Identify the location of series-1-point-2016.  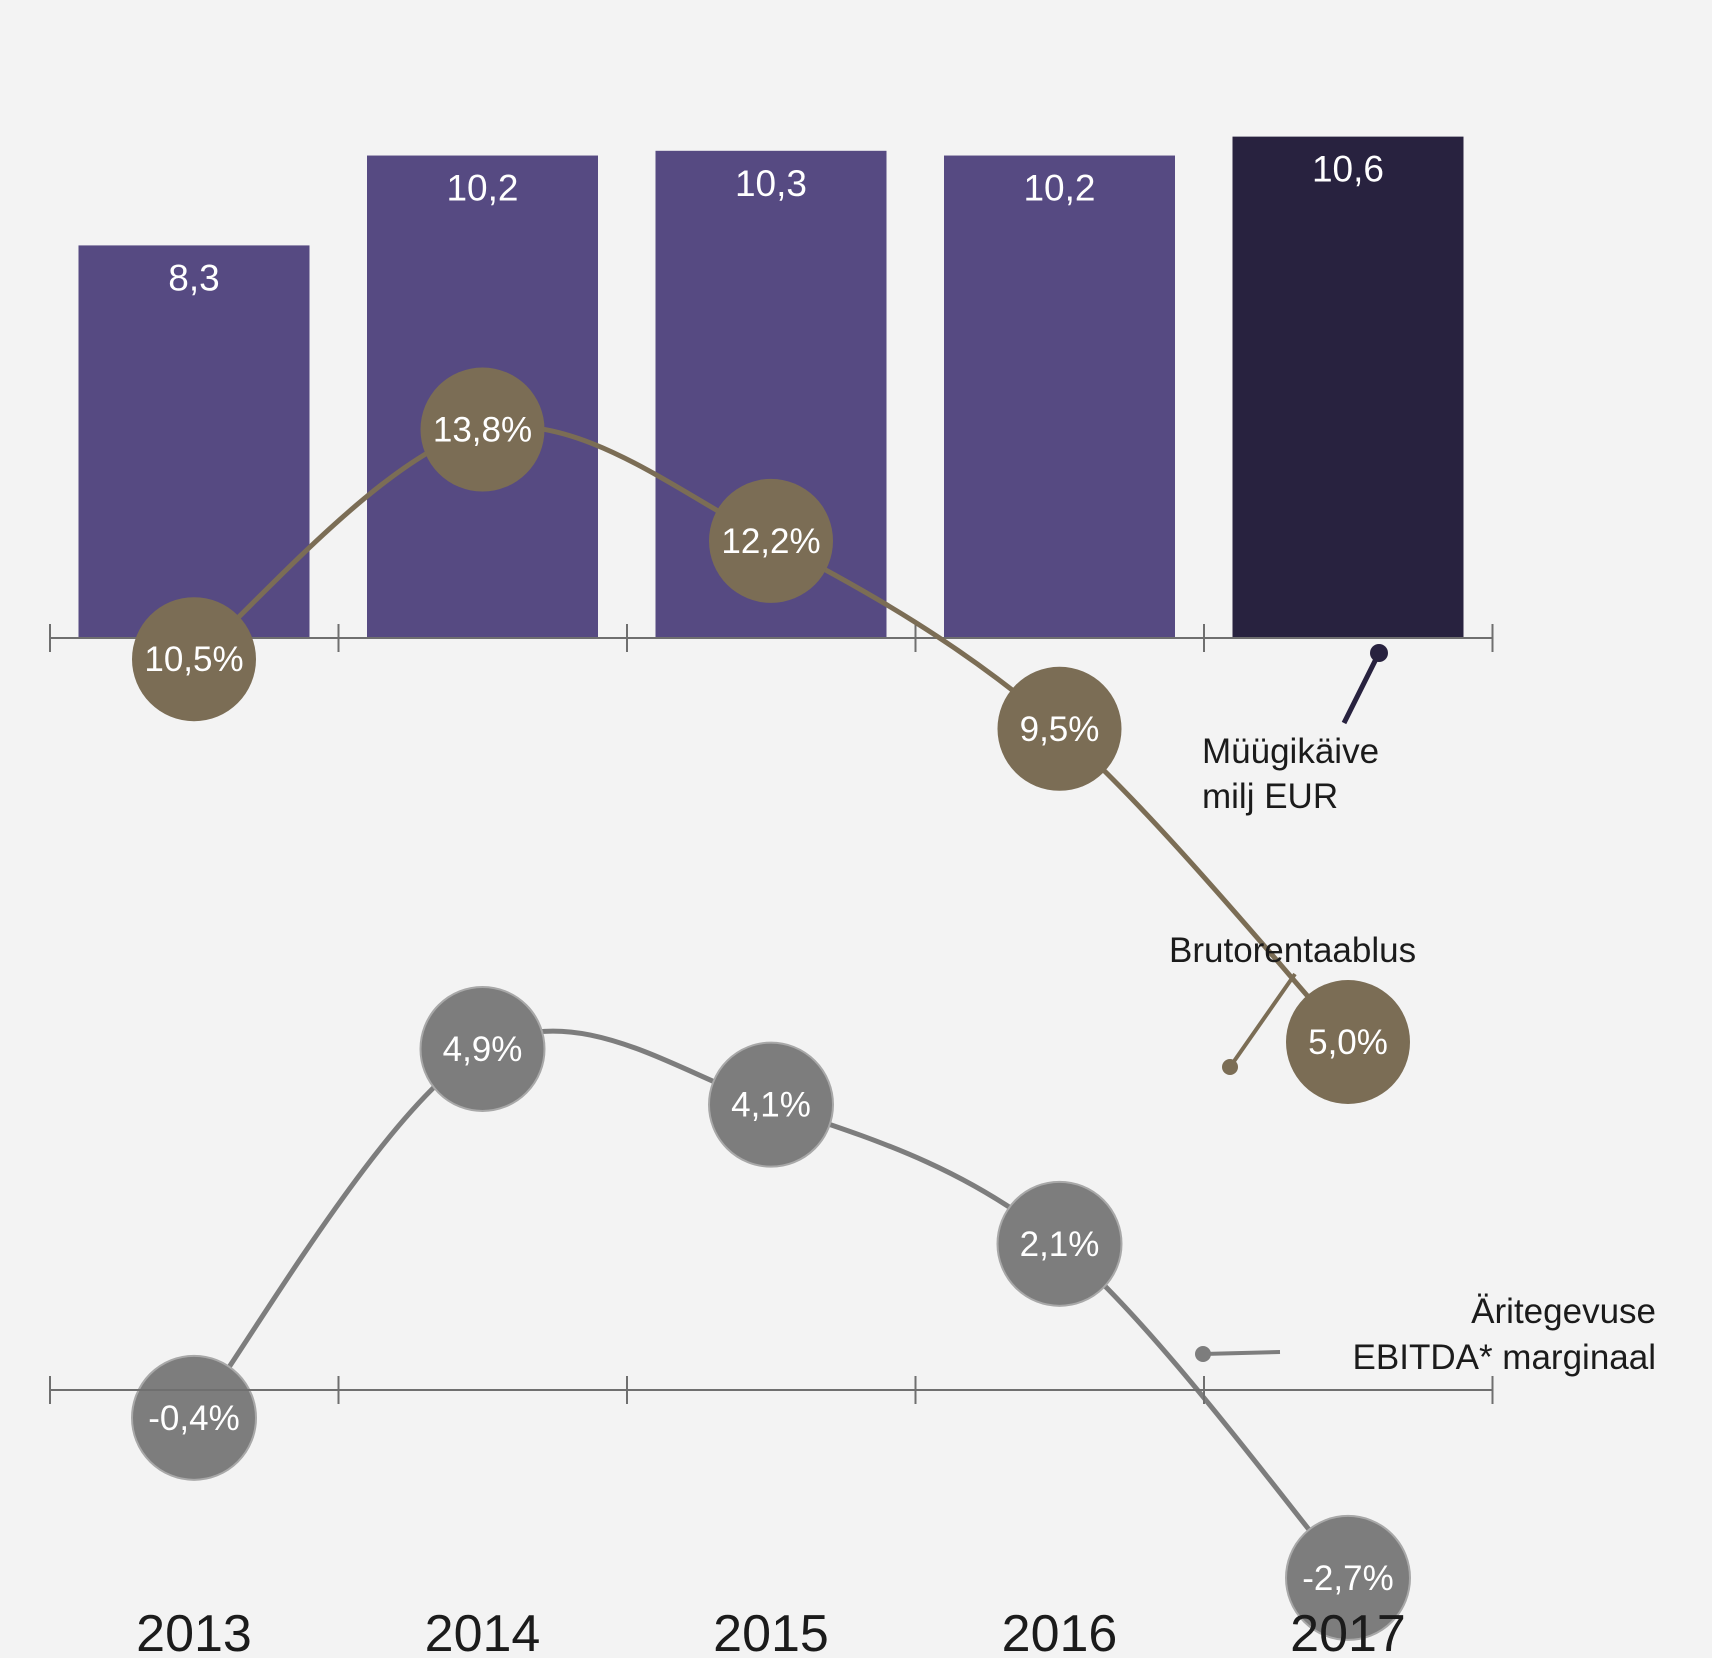
(1059, 1243).